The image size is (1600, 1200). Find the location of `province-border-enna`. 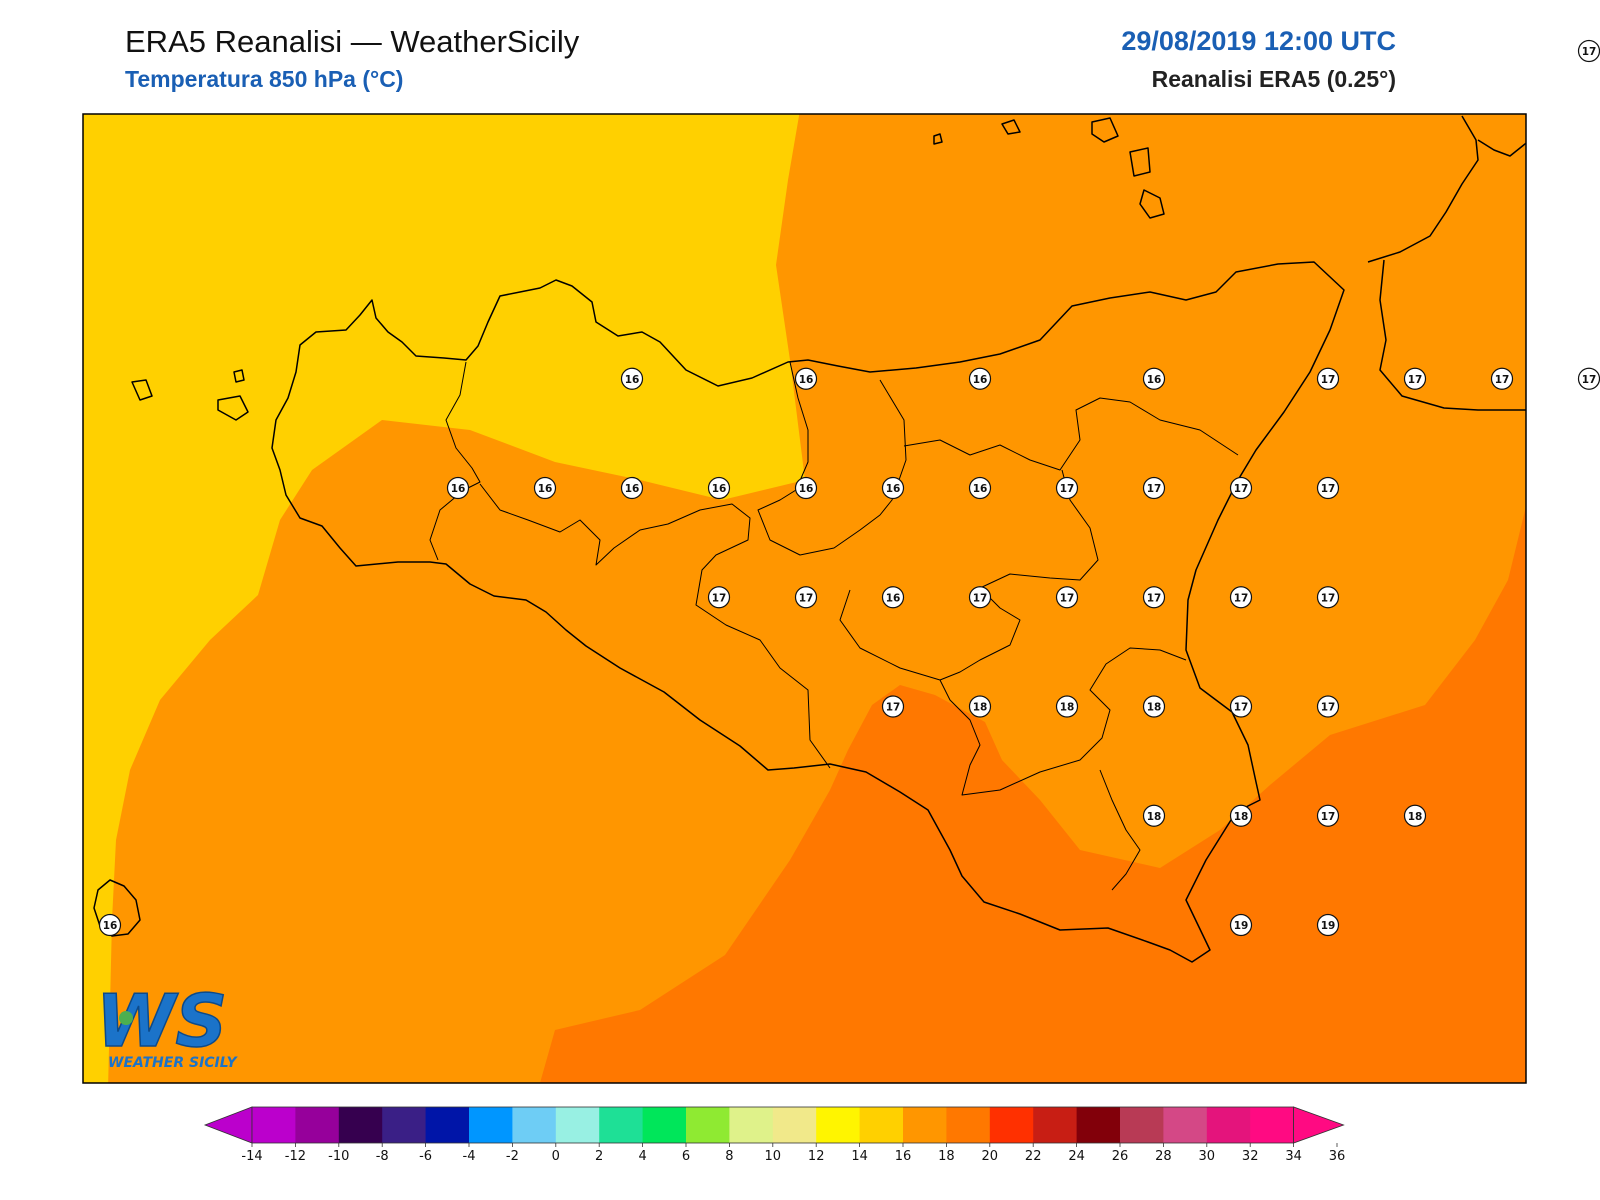

province-border-enna is located at coordinates (1071, 434).